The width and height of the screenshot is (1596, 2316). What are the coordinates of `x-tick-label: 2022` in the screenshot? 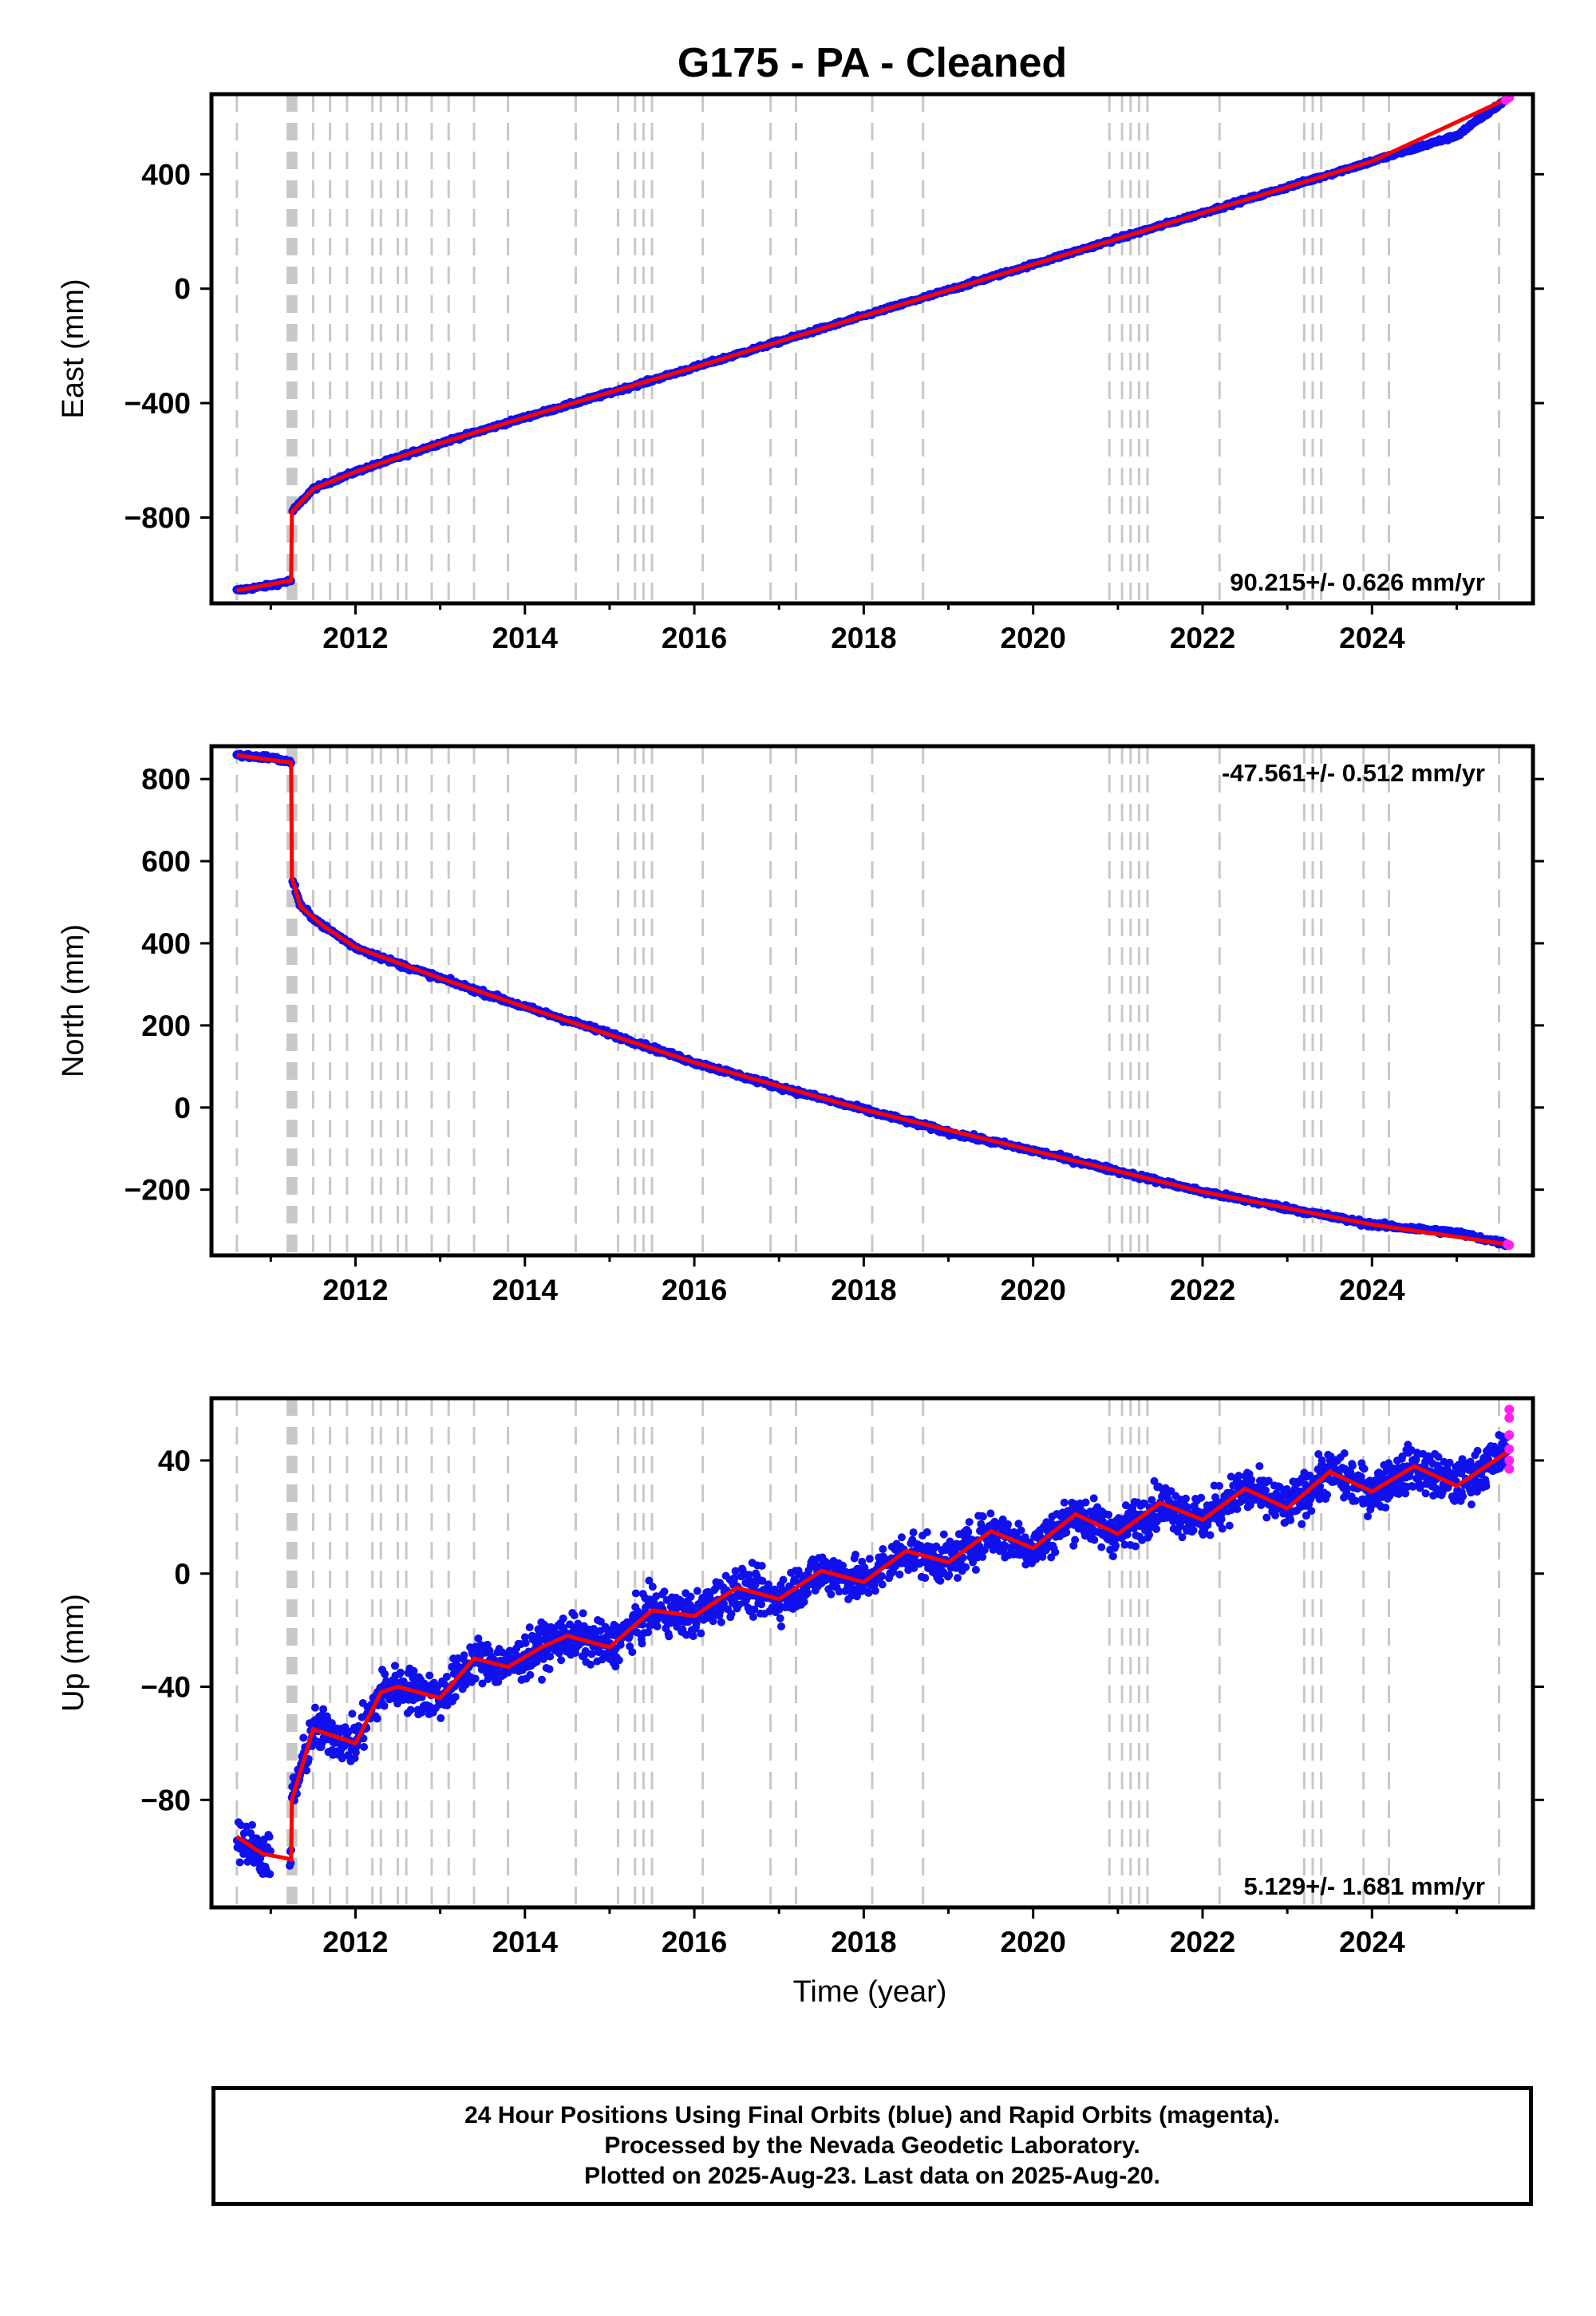 It's located at (1202, 1290).